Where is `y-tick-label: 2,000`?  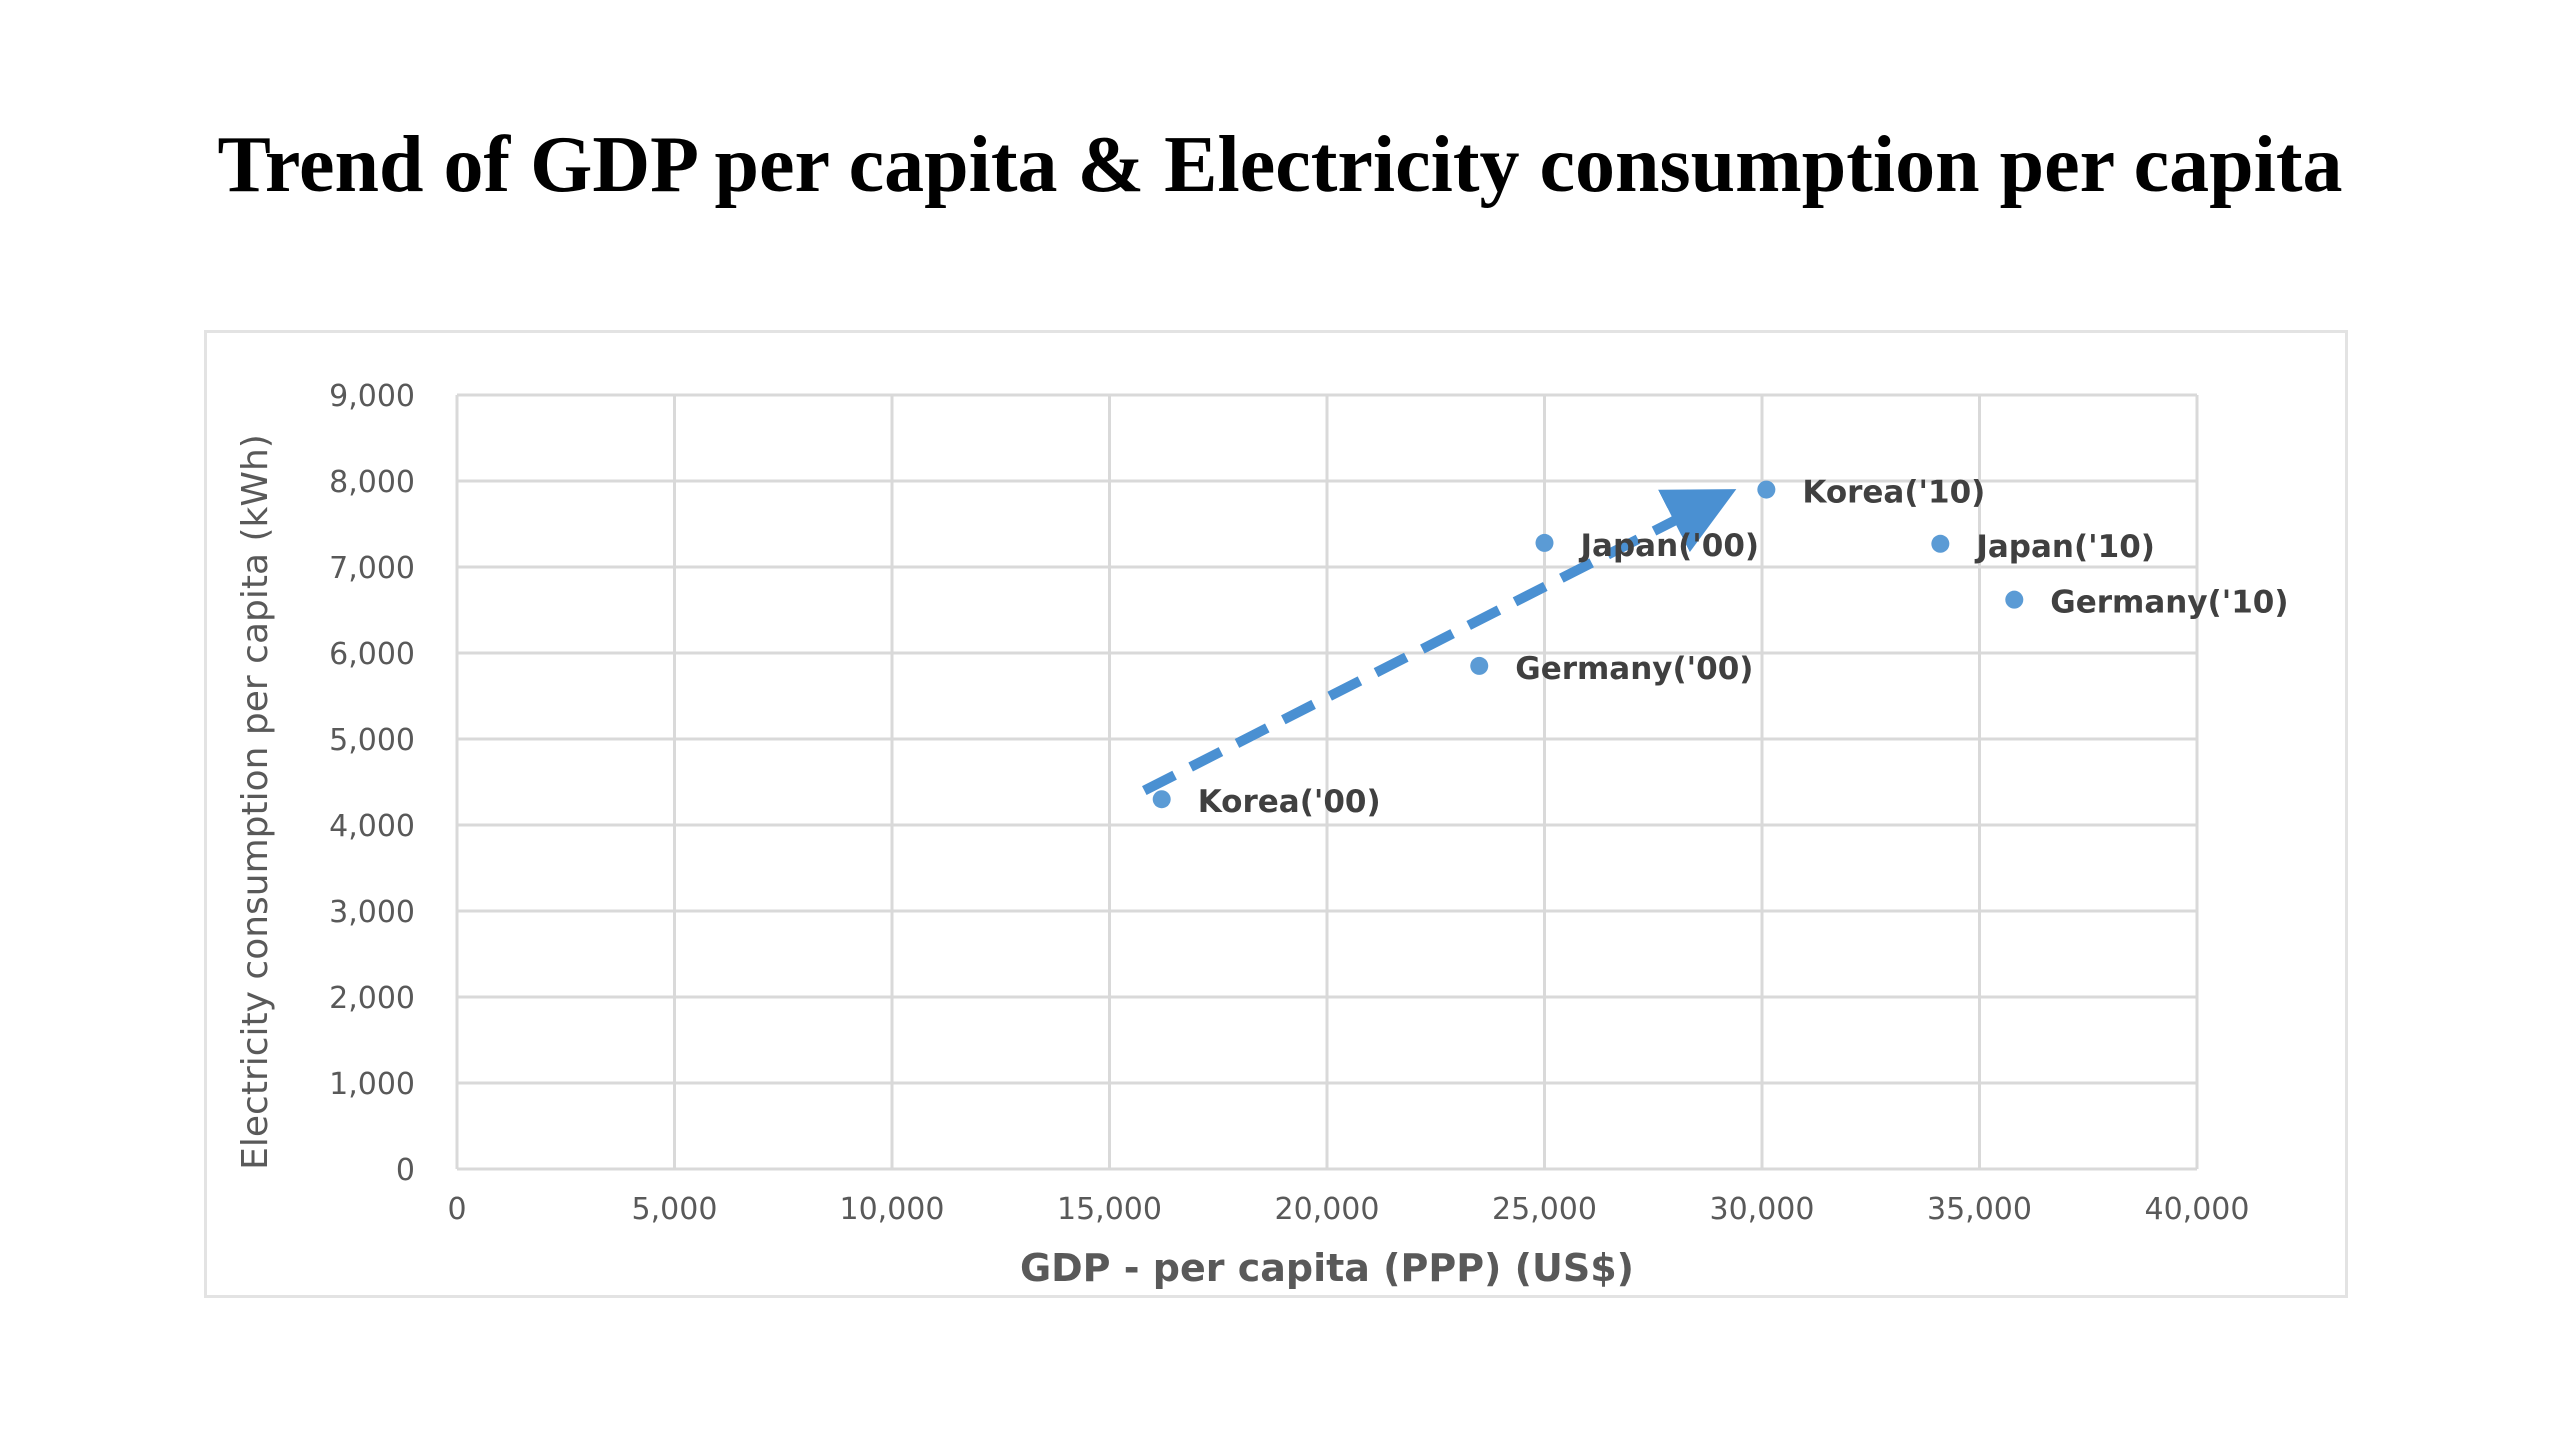
y-tick-label: 2,000 is located at coordinates (372, 998).